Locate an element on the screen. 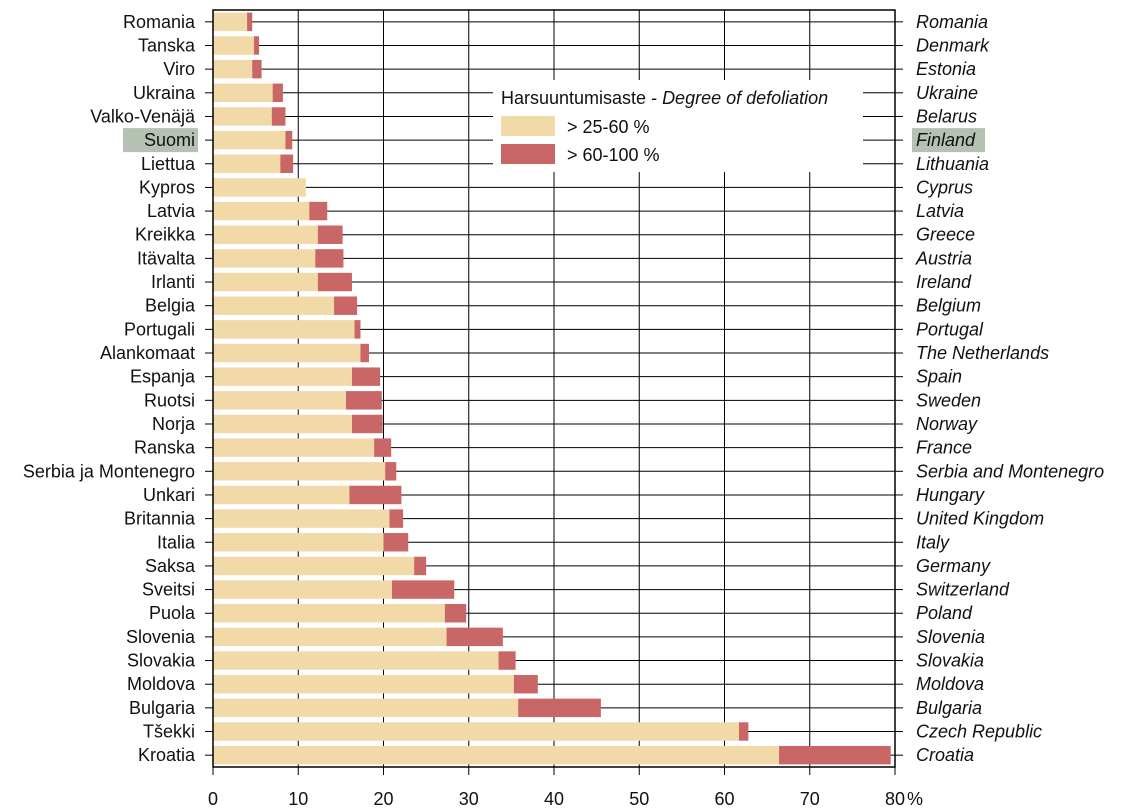 This screenshot has width=1134, height=810. category-label-en: Moldova is located at coordinates (950, 684).